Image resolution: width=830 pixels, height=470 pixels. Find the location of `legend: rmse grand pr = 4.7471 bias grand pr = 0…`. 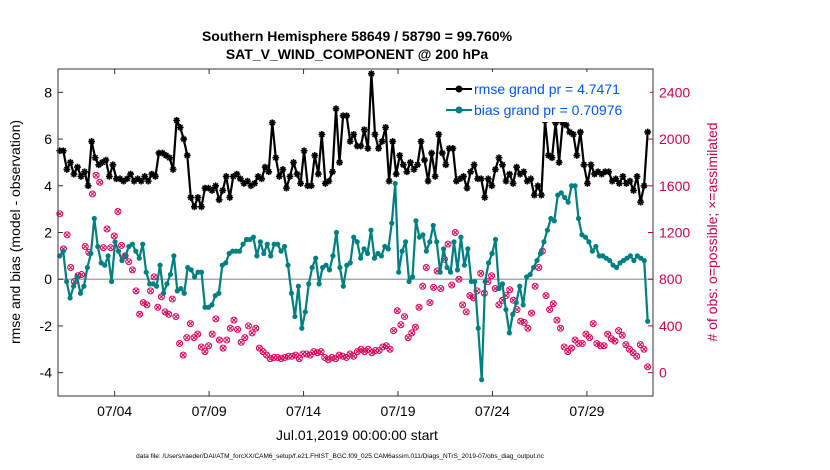

legend: rmse grand pr = 4.7471 bias grand pr = 0… is located at coordinates (546, 97).